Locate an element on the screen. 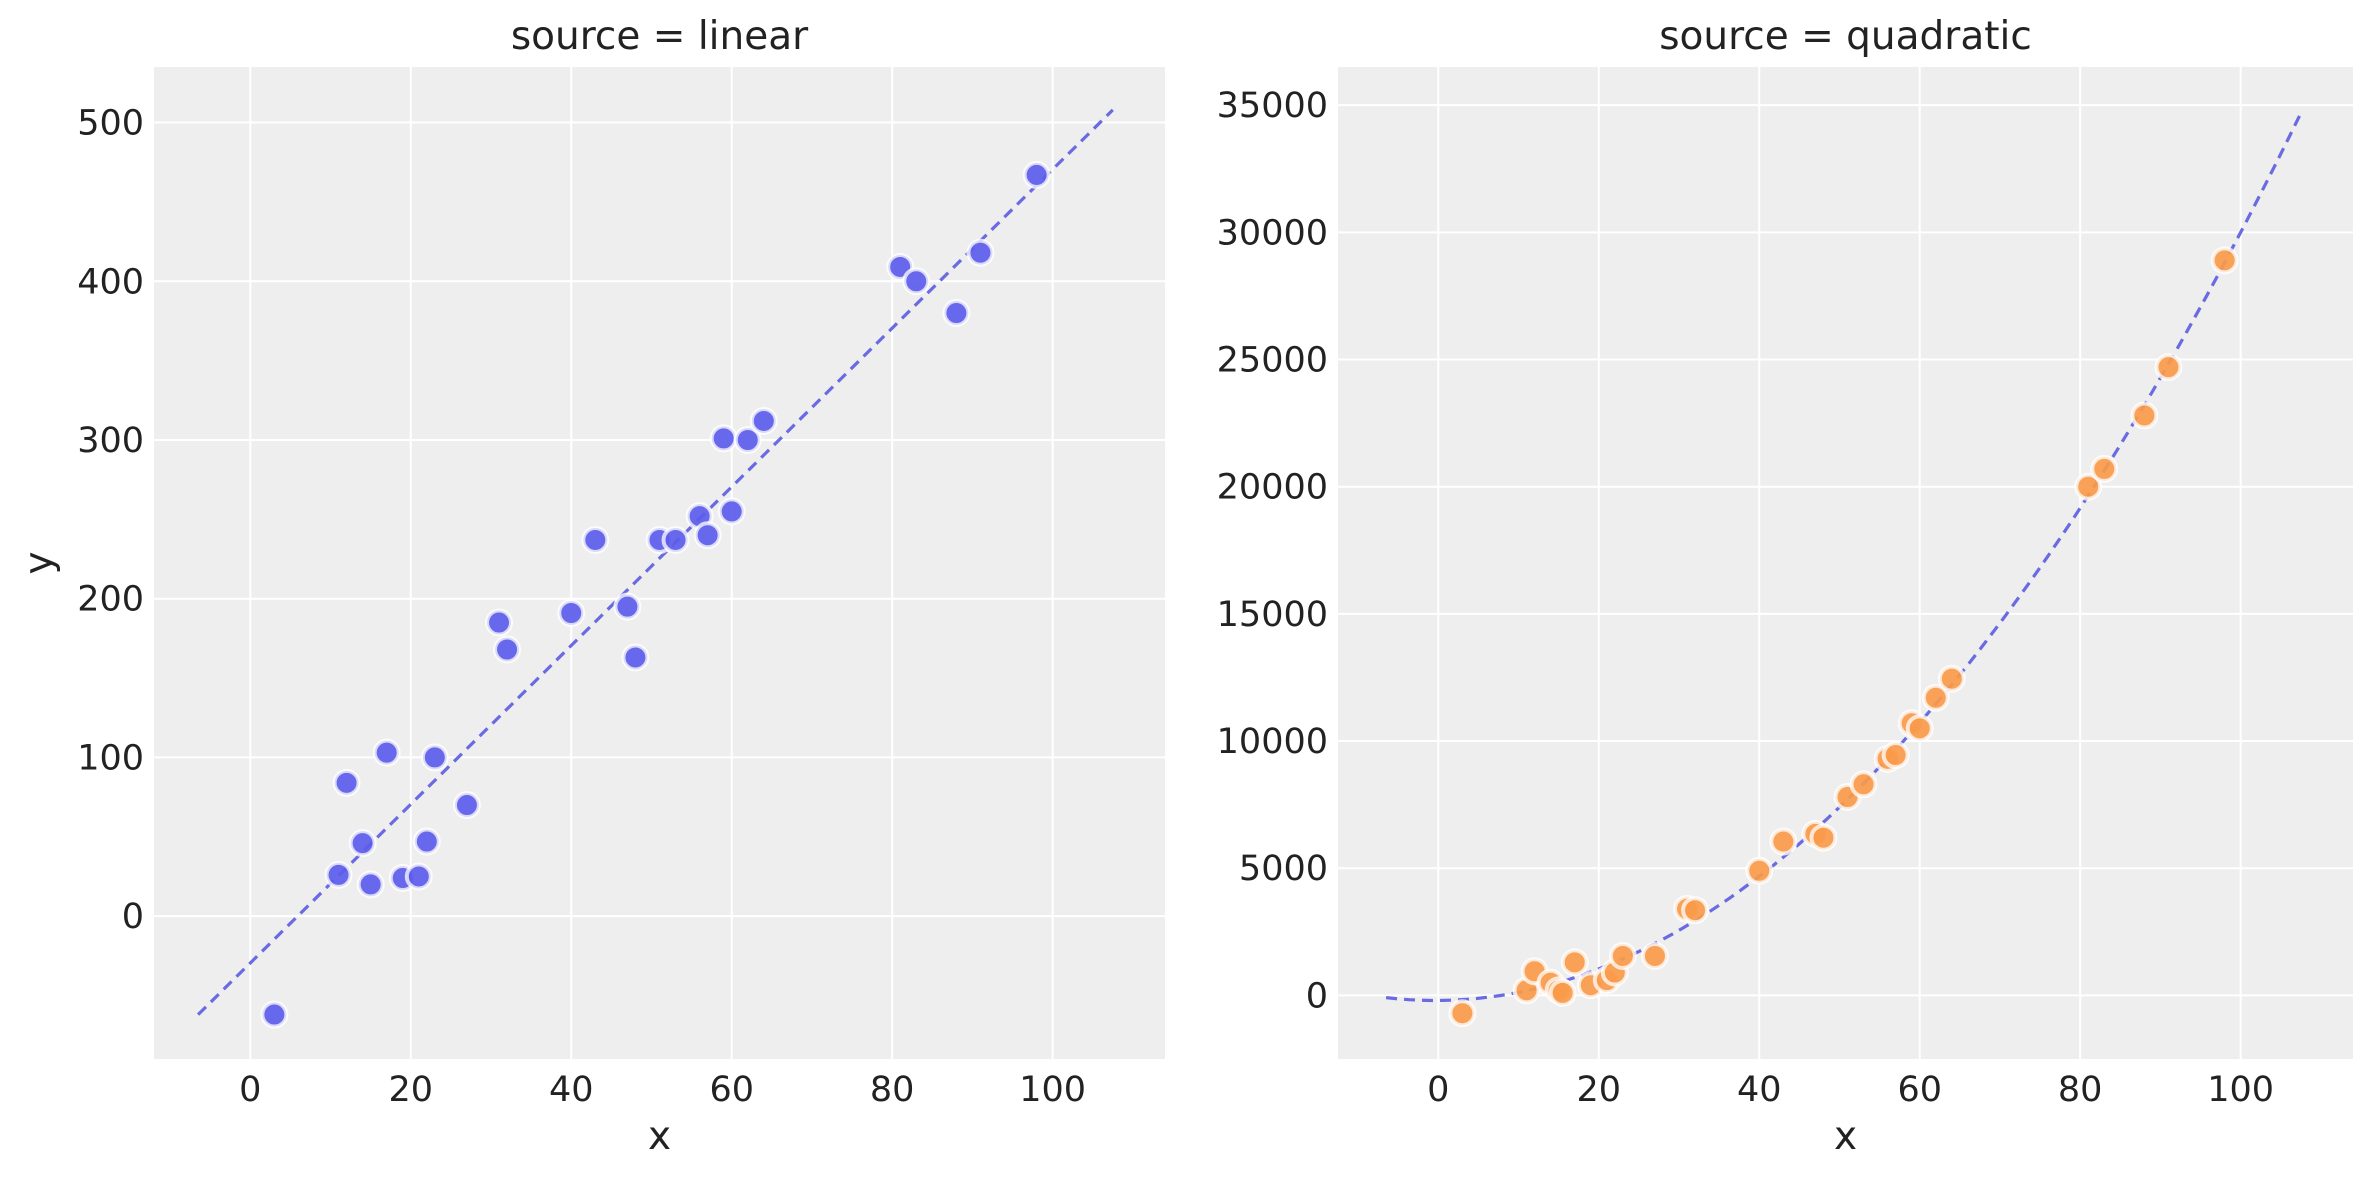  quadratic-x-axis-label: x is located at coordinates (1845, 1136).